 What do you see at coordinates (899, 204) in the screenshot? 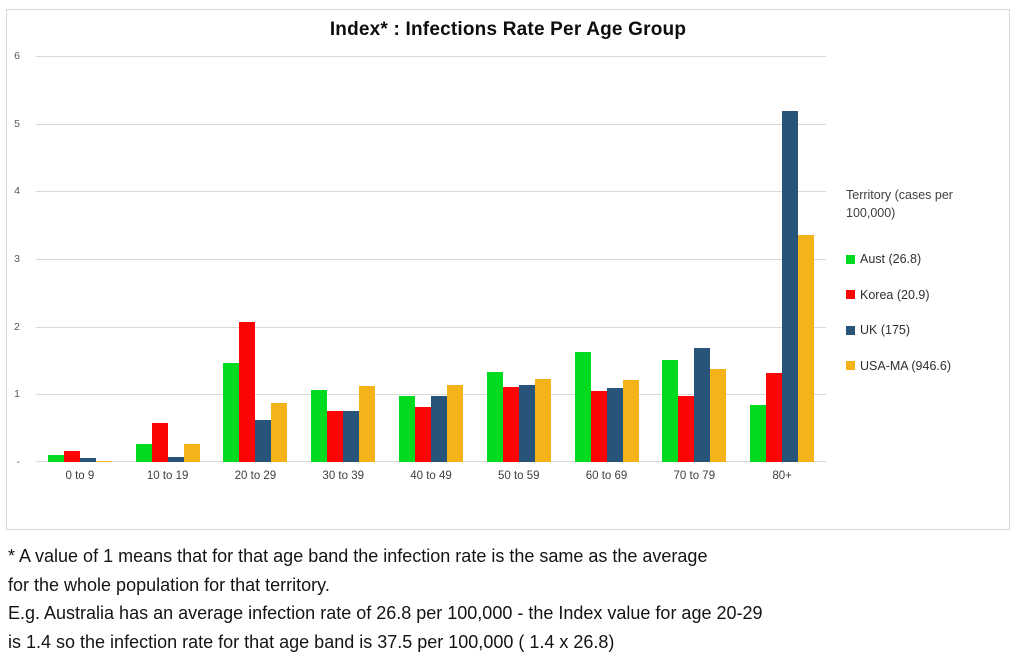
I see `legend-title: Territory (cases per 100,000)` at bounding box center [899, 204].